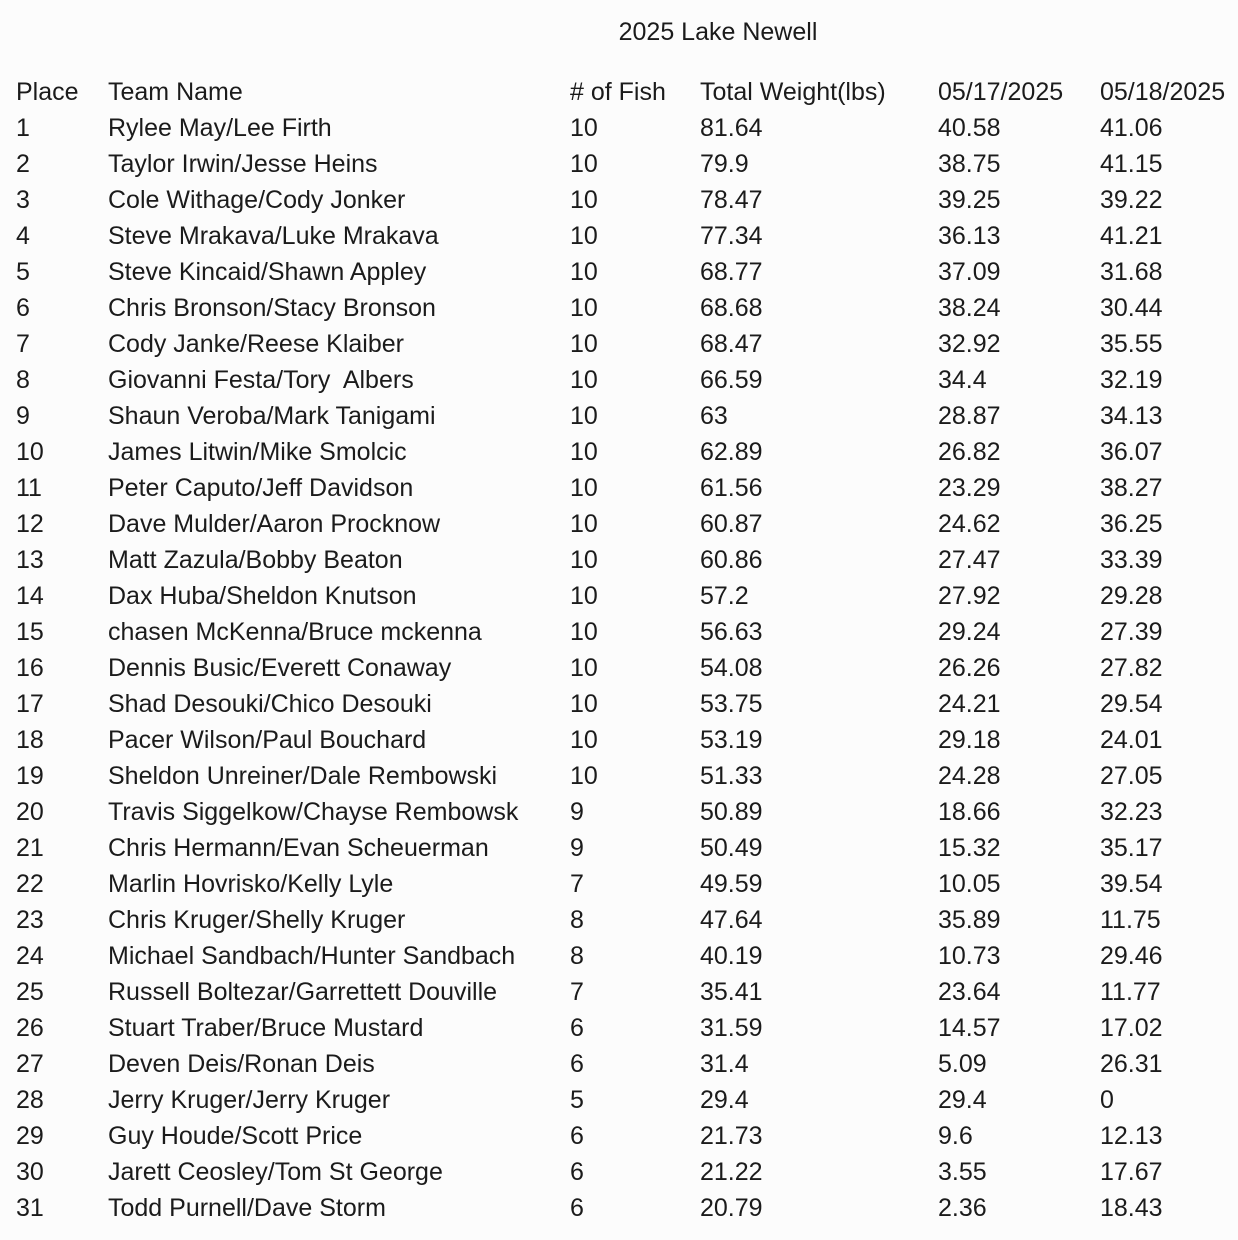 This screenshot has height=1240, width=1238. I want to click on cell-place: 3, so click(23, 200).